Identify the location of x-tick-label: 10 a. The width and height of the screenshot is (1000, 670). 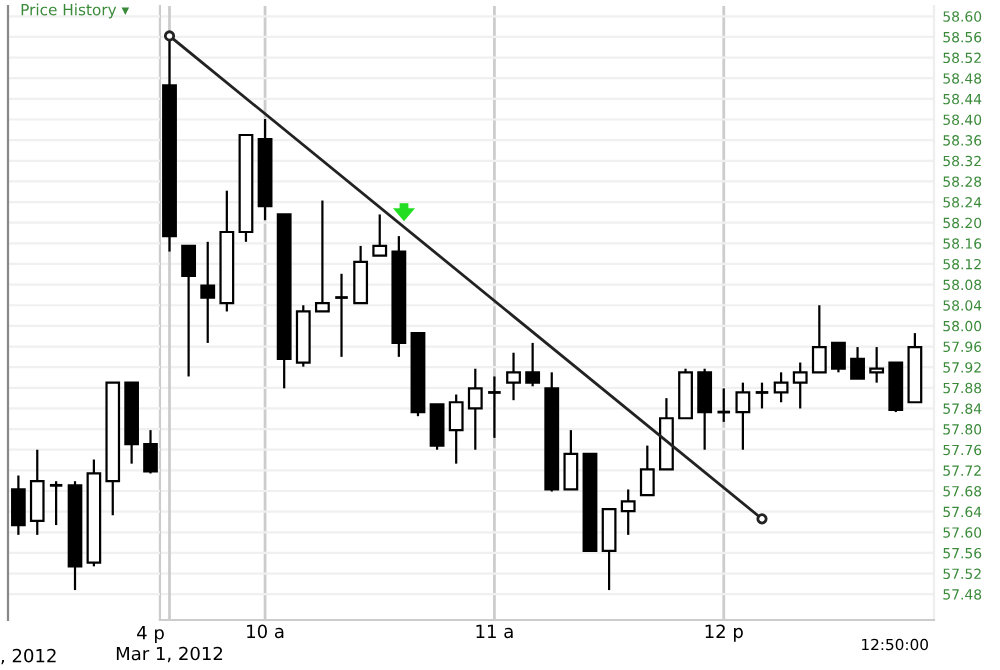
(265, 631).